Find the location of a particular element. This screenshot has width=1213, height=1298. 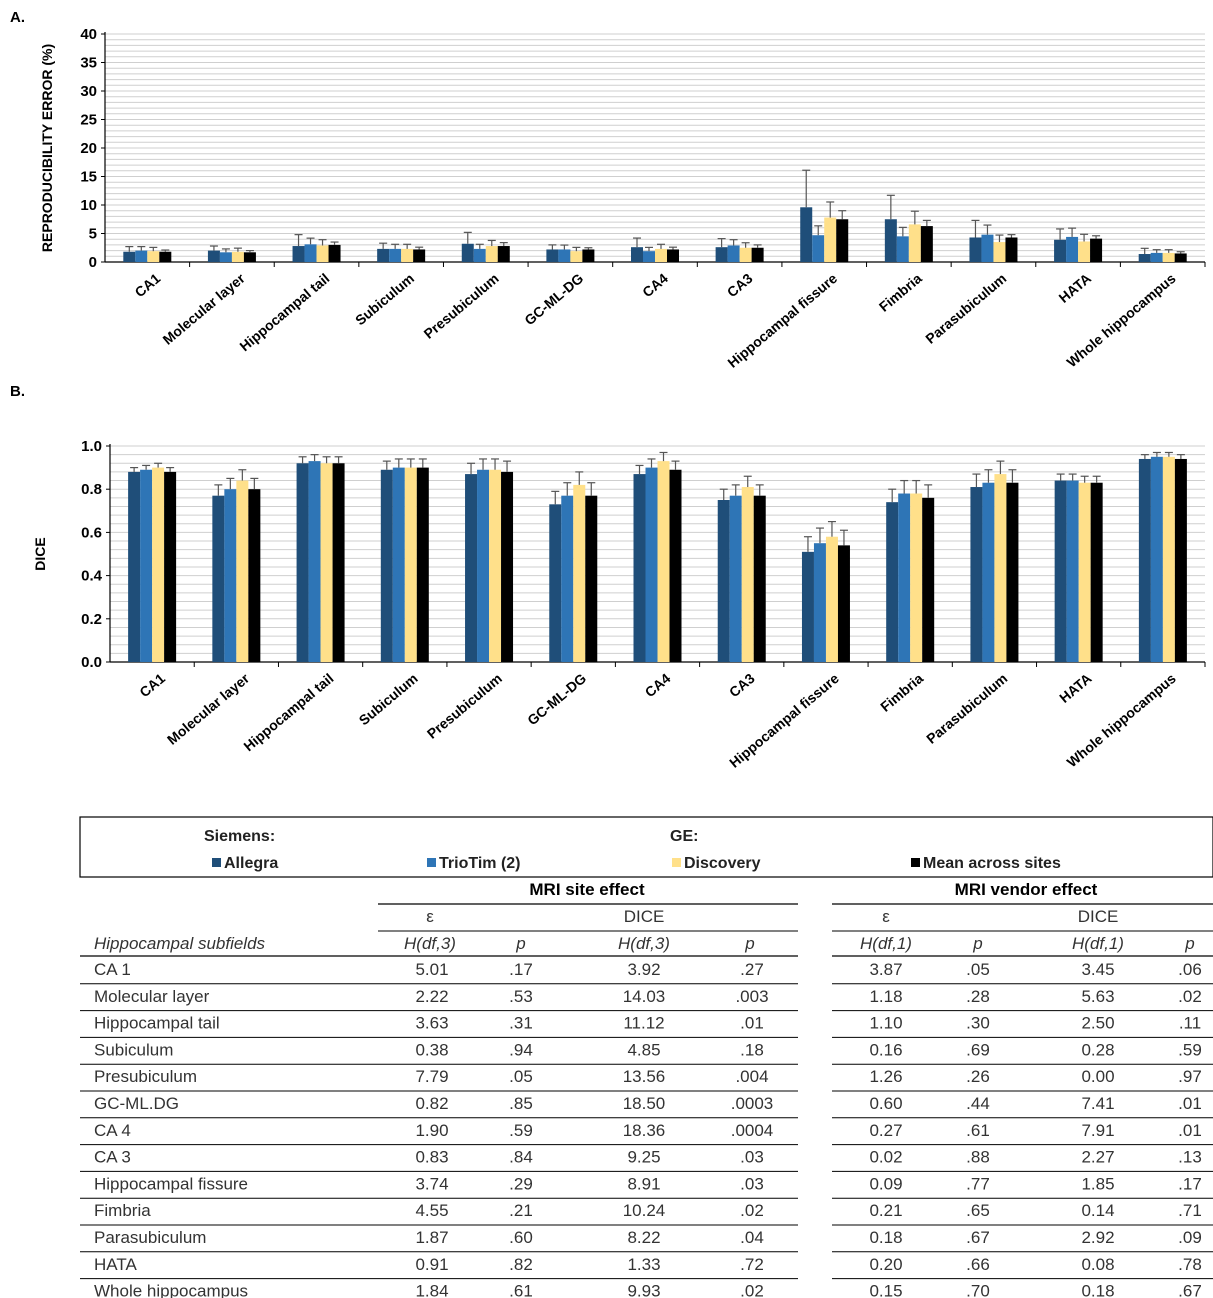

table-cell: .02 is located at coordinates (752, 1210).